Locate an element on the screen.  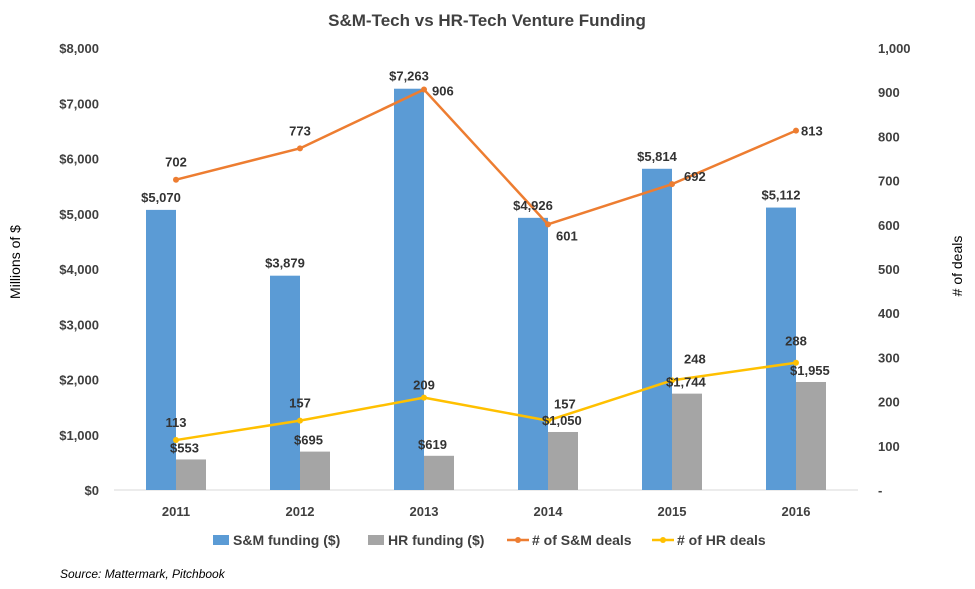
hr-deals-legend-label: # of HR deals is located at coordinates (721, 540).